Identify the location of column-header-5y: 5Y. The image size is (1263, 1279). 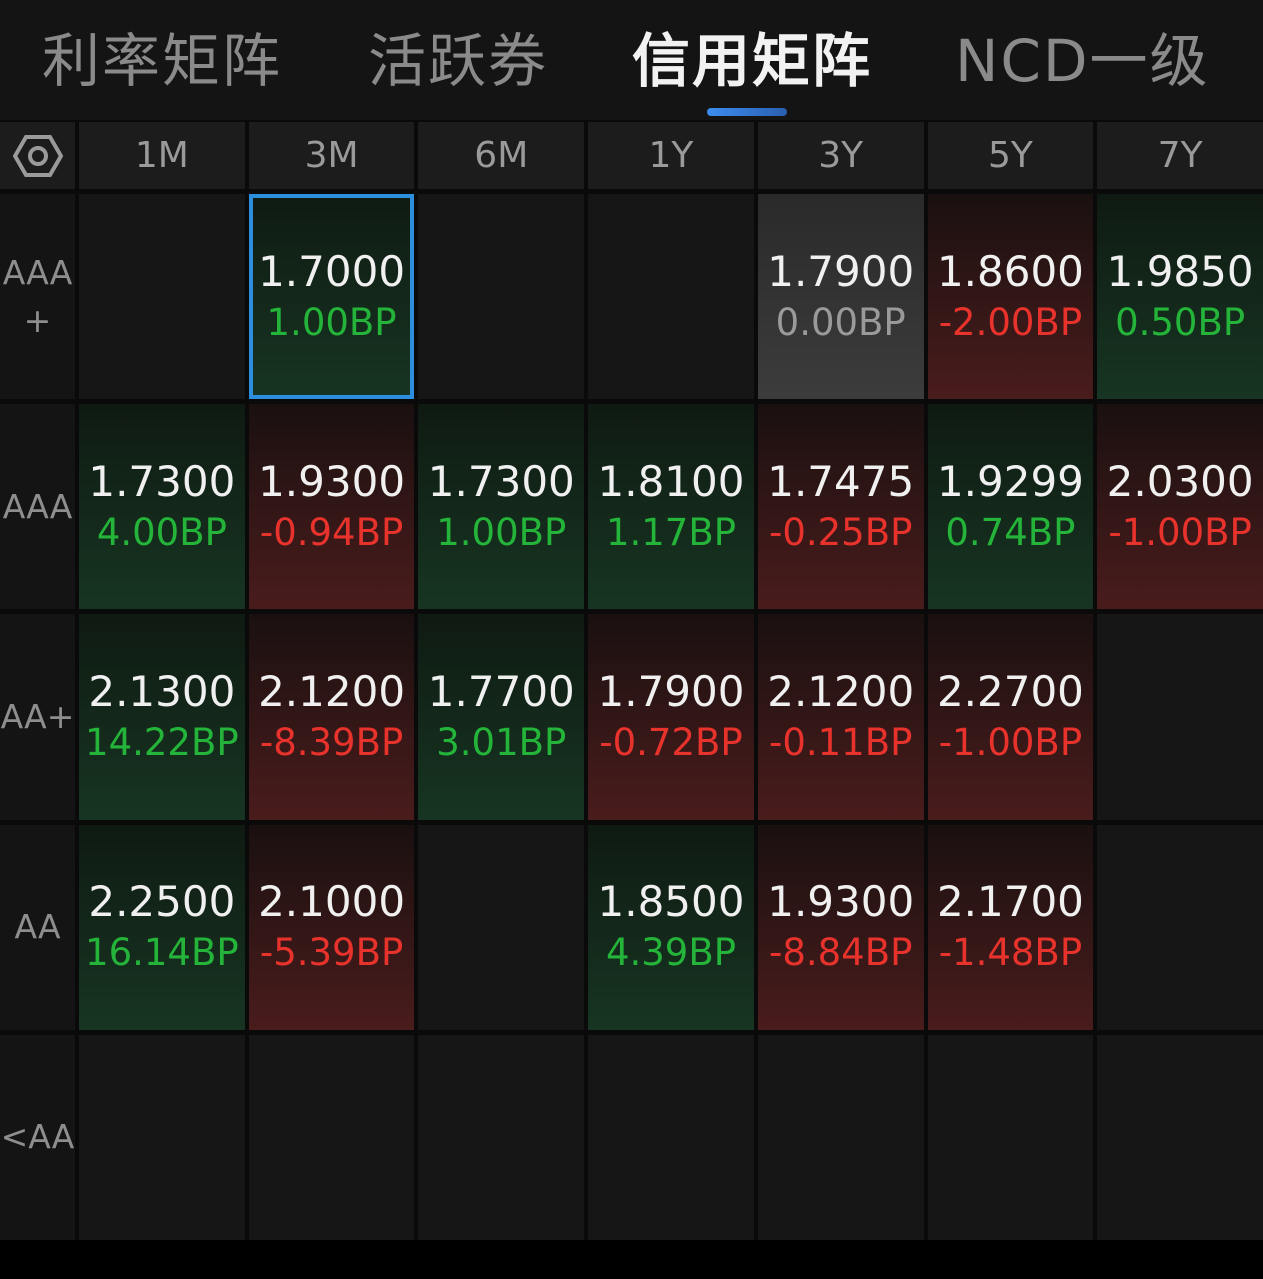
(1010, 155).